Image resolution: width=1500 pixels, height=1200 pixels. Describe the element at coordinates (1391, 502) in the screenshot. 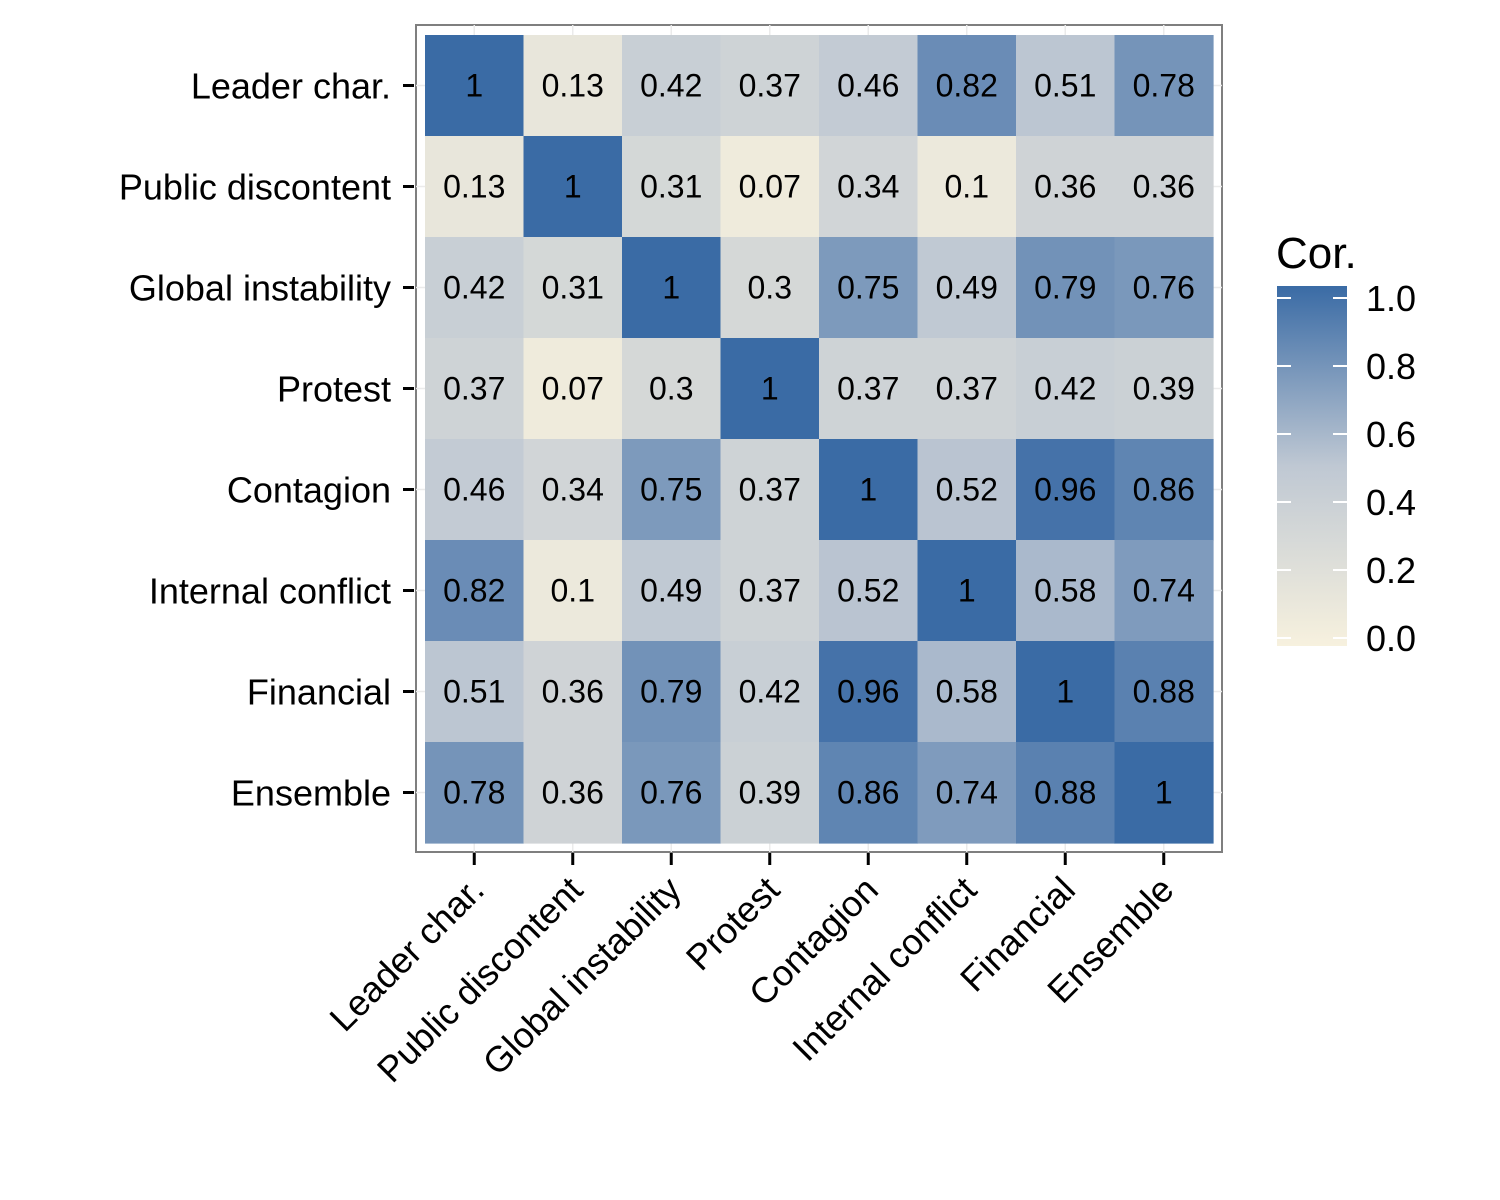

I see `legend-tick-label: 0.4` at that location.